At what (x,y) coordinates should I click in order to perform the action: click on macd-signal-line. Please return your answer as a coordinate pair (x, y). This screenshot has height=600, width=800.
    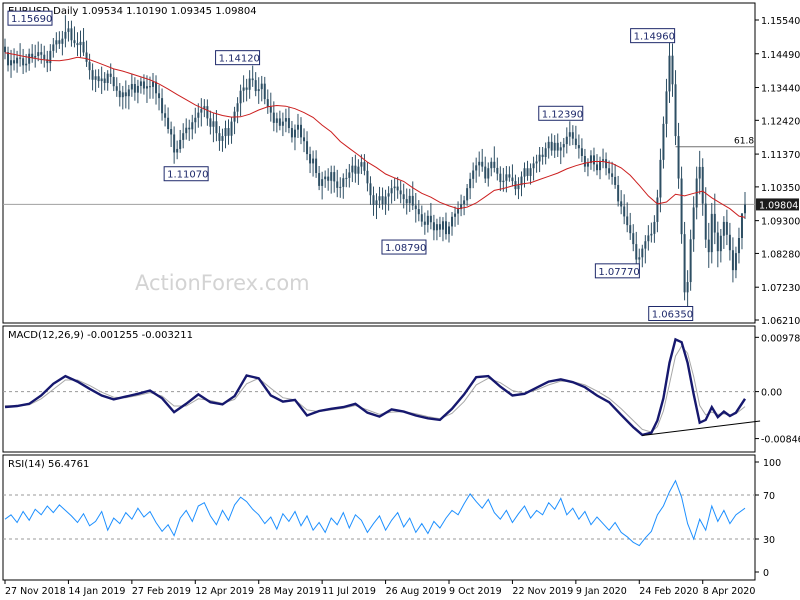
    Looking at the image, I should click on (375, 389).